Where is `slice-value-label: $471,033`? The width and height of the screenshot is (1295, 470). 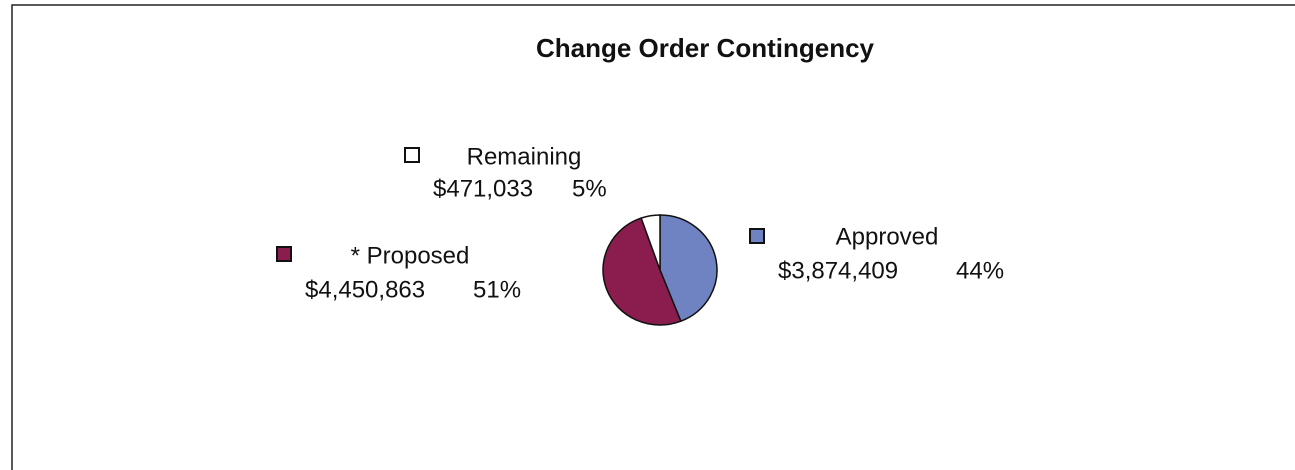
slice-value-label: $471,033 is located at coordinates (483, 188).